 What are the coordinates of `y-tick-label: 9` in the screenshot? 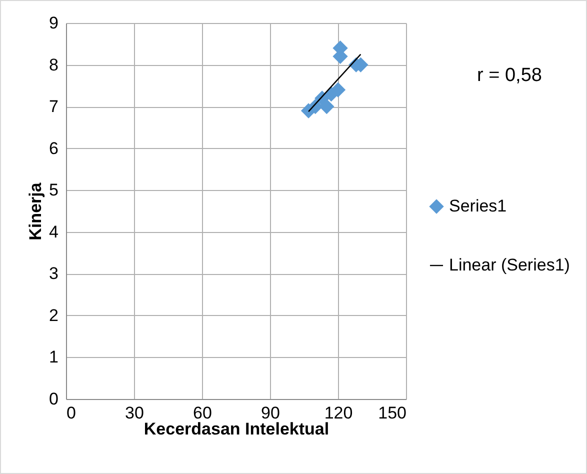 It's located at (53, 23).